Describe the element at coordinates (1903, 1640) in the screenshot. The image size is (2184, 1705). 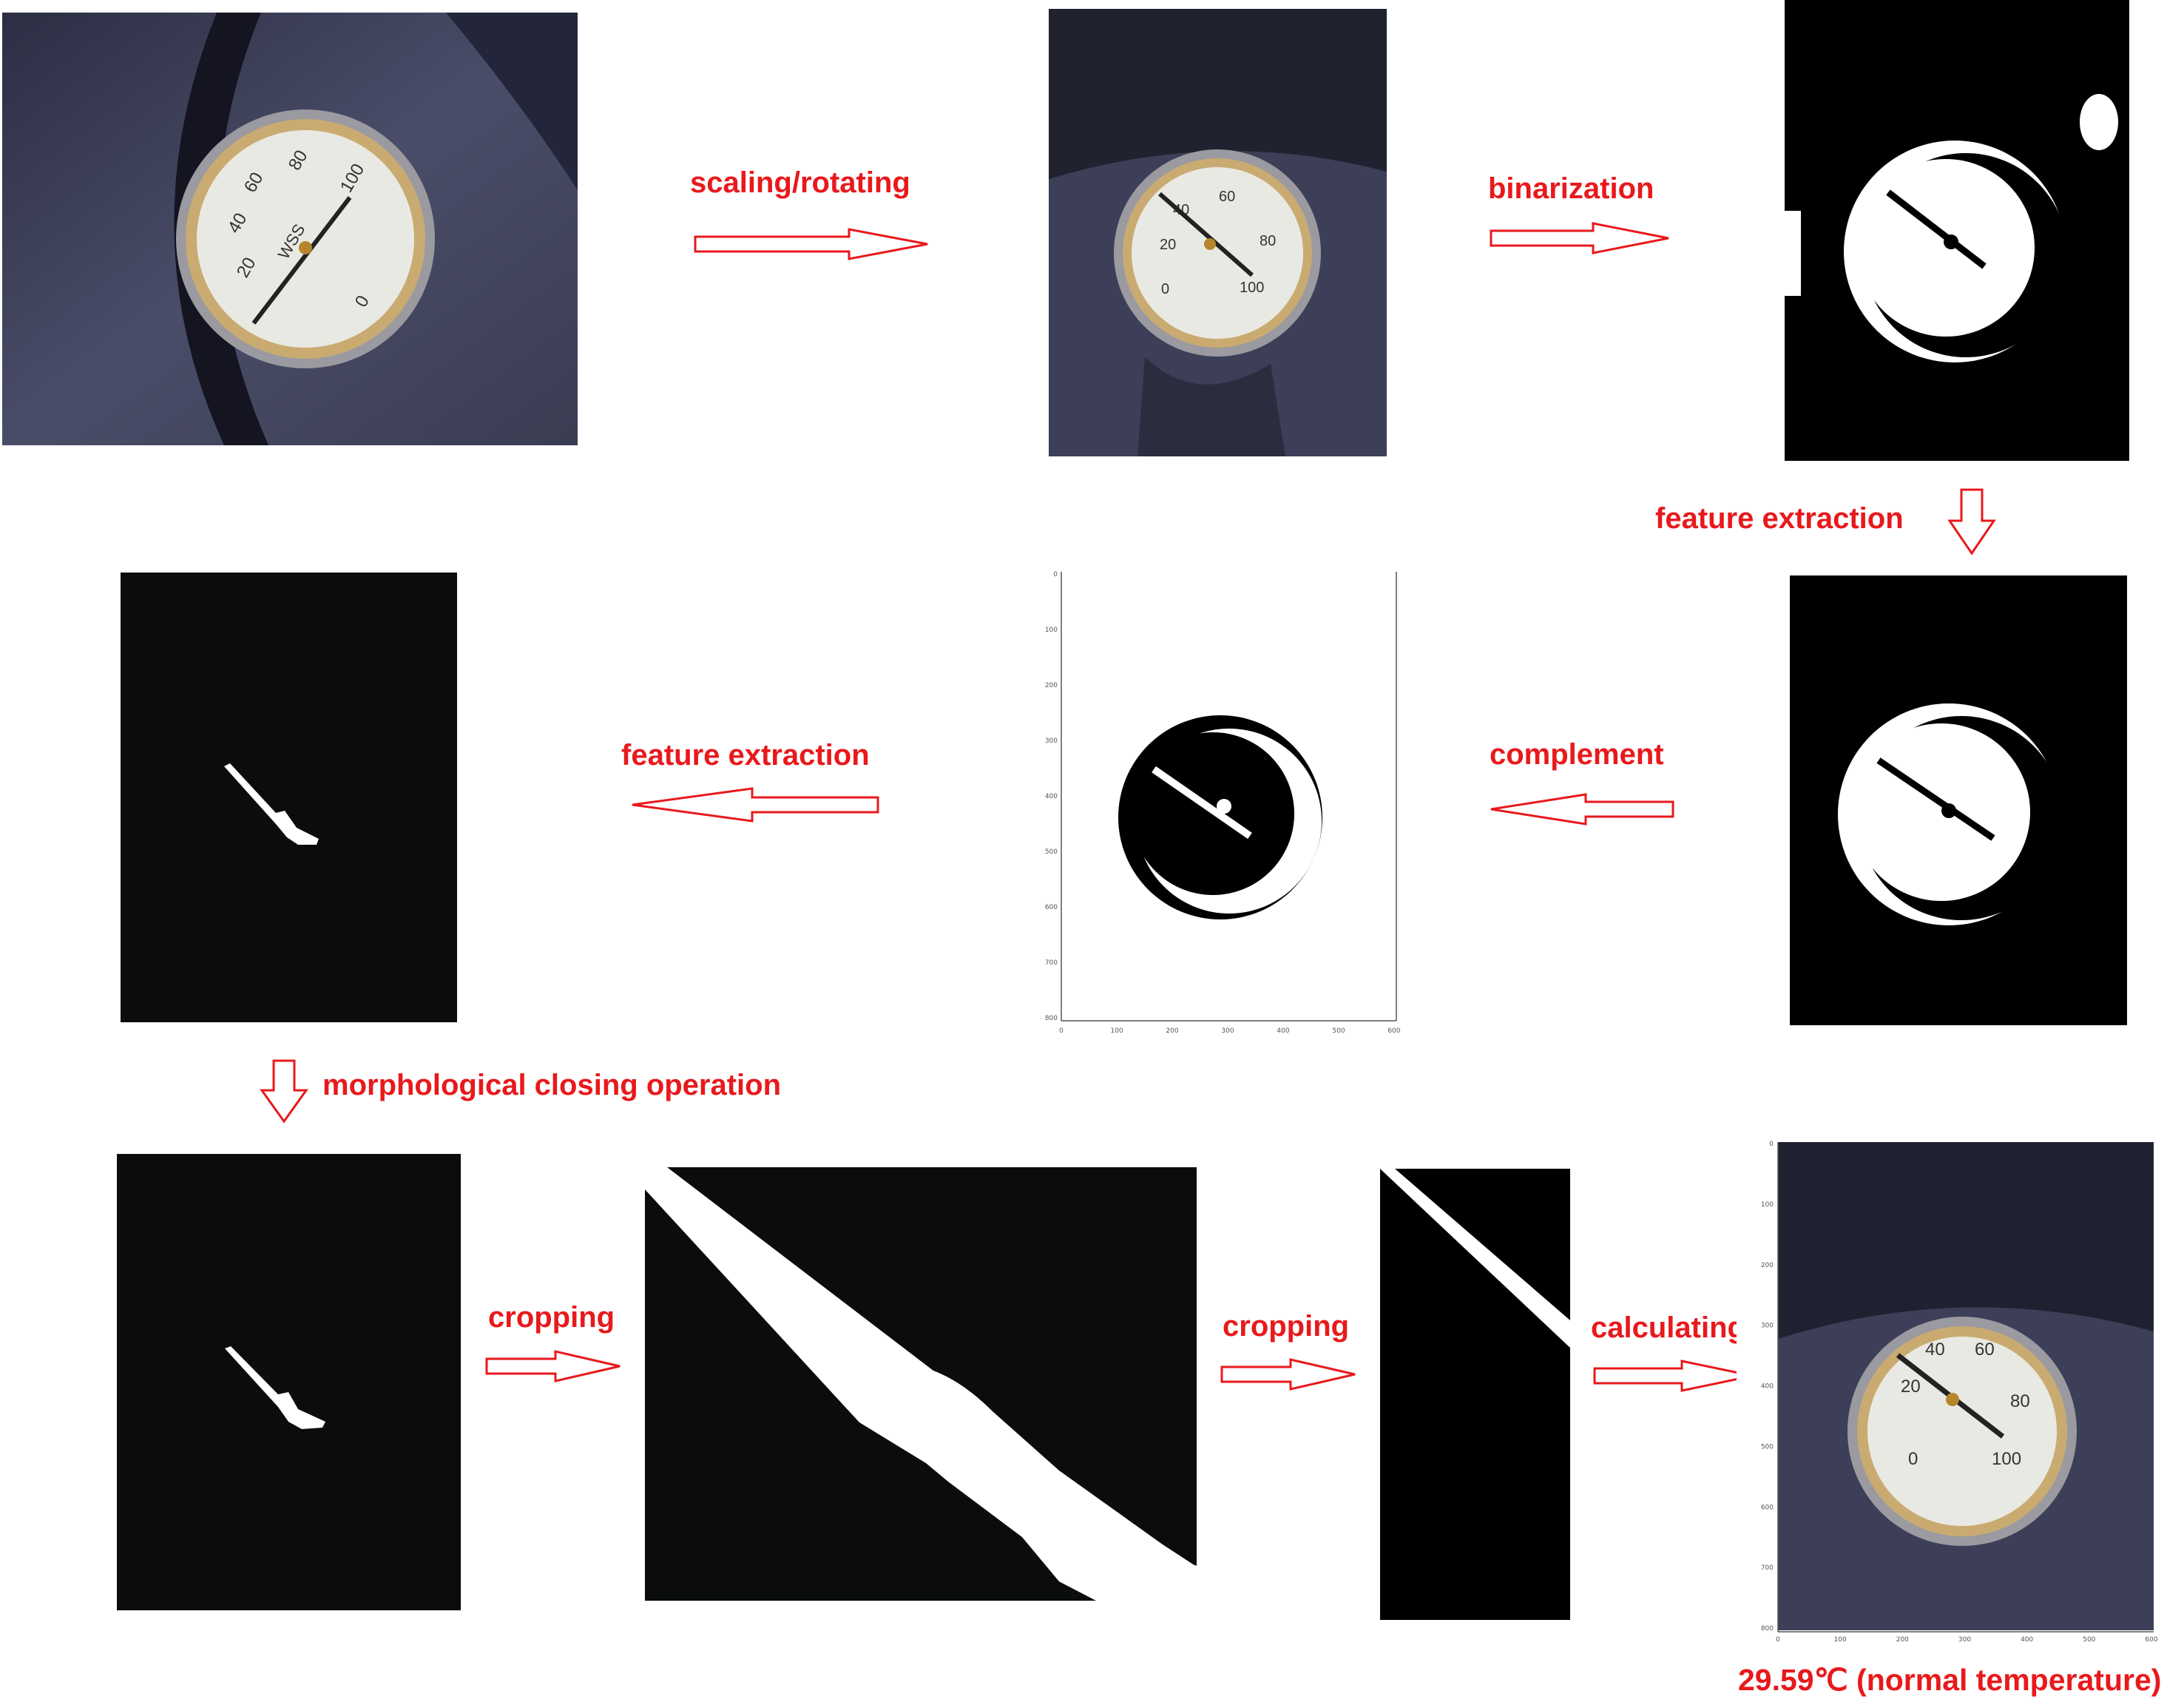
I see `final-x-tick-2: 200` at that location.